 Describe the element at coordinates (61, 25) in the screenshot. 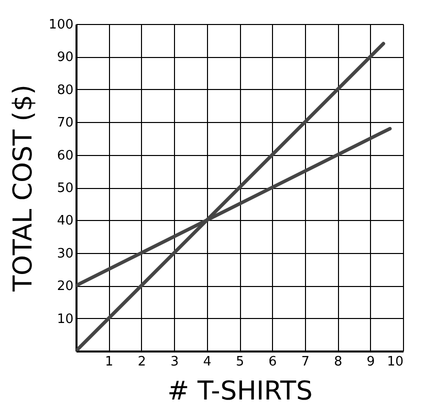

I see `y-tick-label: 100` at that location.